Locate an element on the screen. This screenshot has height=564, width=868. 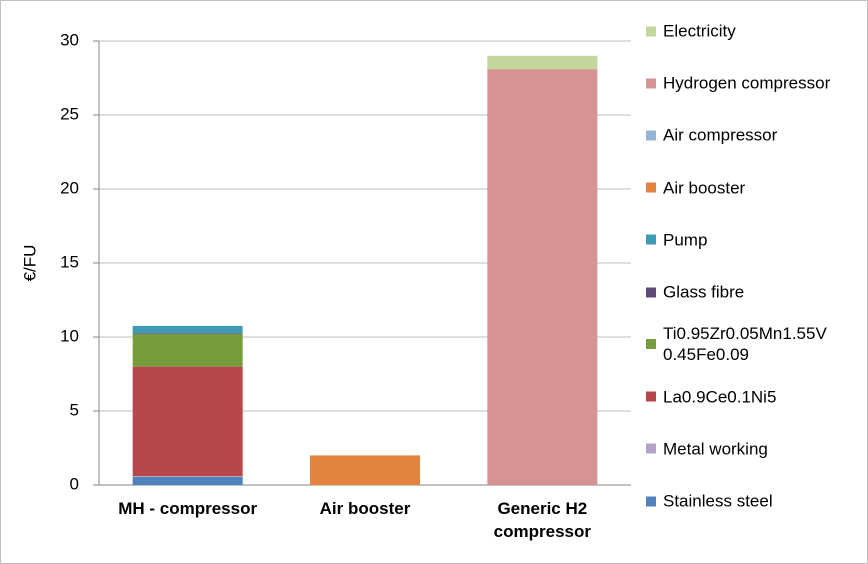
legend-label: Stainless steel is located at coordinates (718, 501).